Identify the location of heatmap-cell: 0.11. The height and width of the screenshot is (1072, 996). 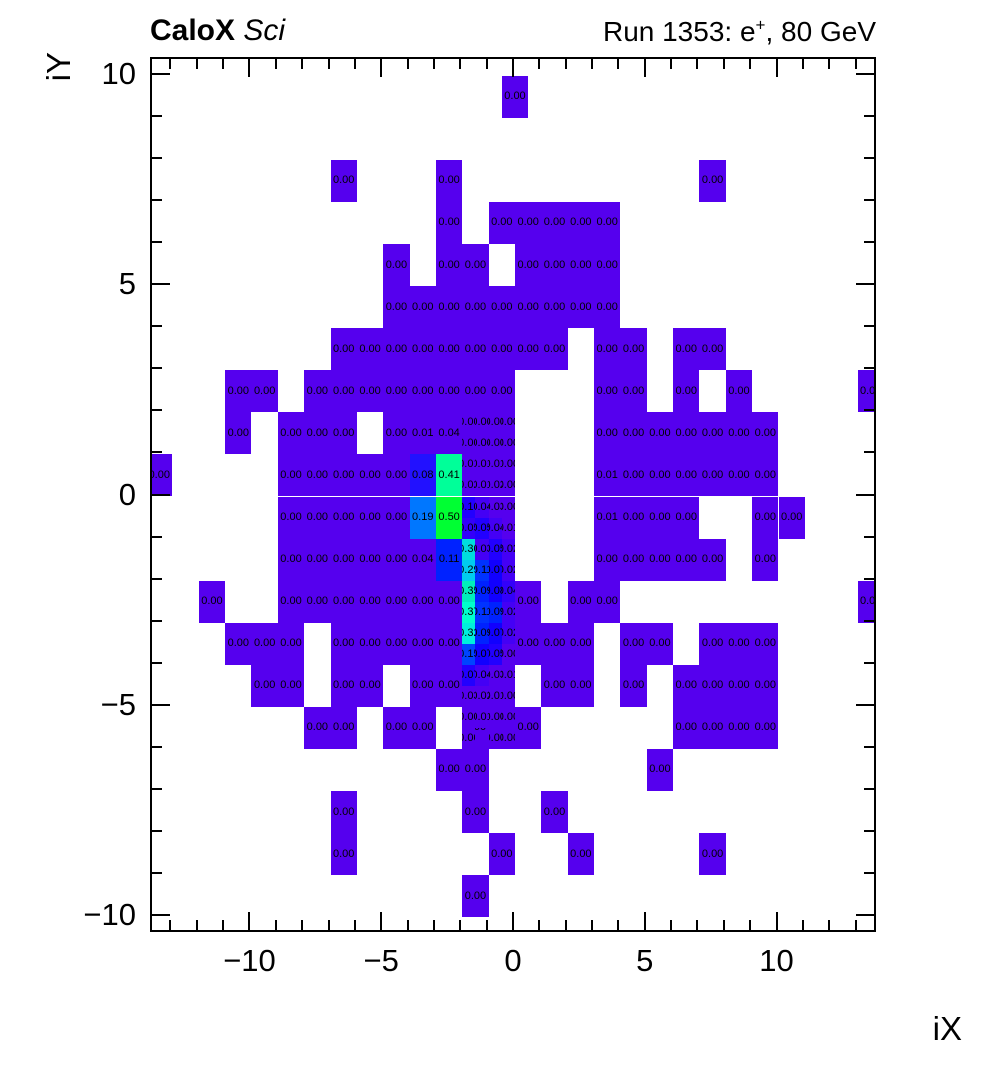
(482, 570).